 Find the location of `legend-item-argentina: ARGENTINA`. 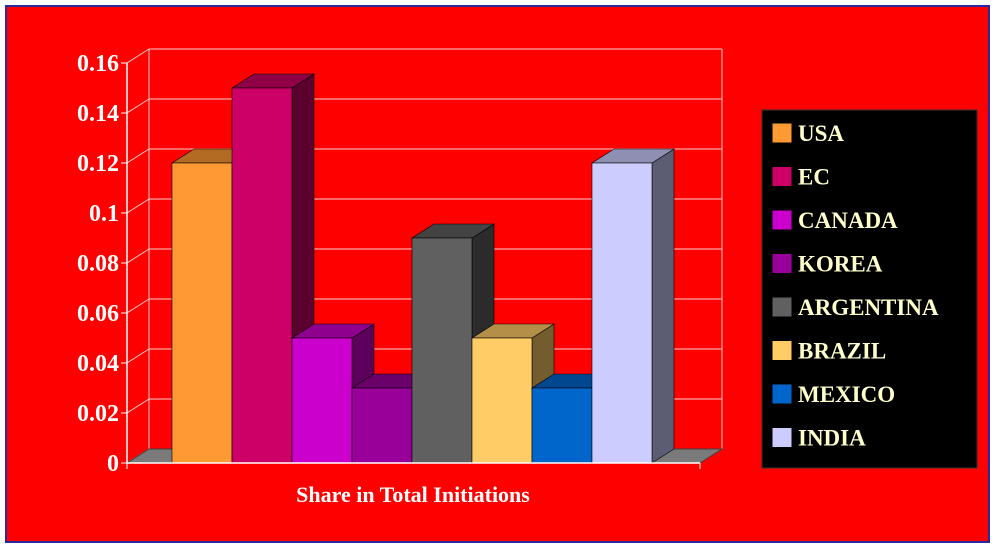

legend-item-argentina: ARGENTINA is located at coordinates (855, 307).